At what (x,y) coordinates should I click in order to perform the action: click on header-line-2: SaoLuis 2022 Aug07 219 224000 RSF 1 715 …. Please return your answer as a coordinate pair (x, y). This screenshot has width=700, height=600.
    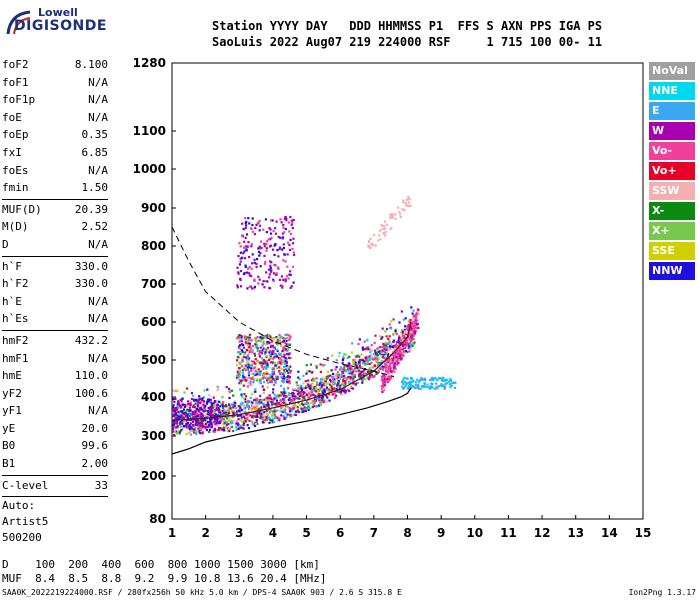
    Looking at the image, I should click on (407, 42).